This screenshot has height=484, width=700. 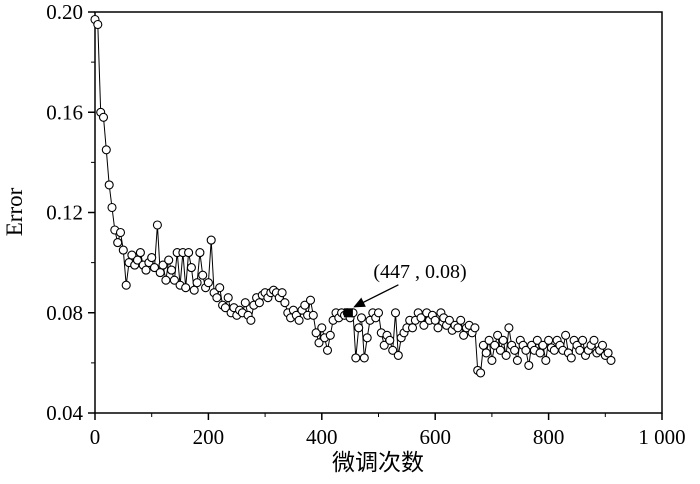 I want to click on y-tick-label: 0.16, so click(x=64, y=112).